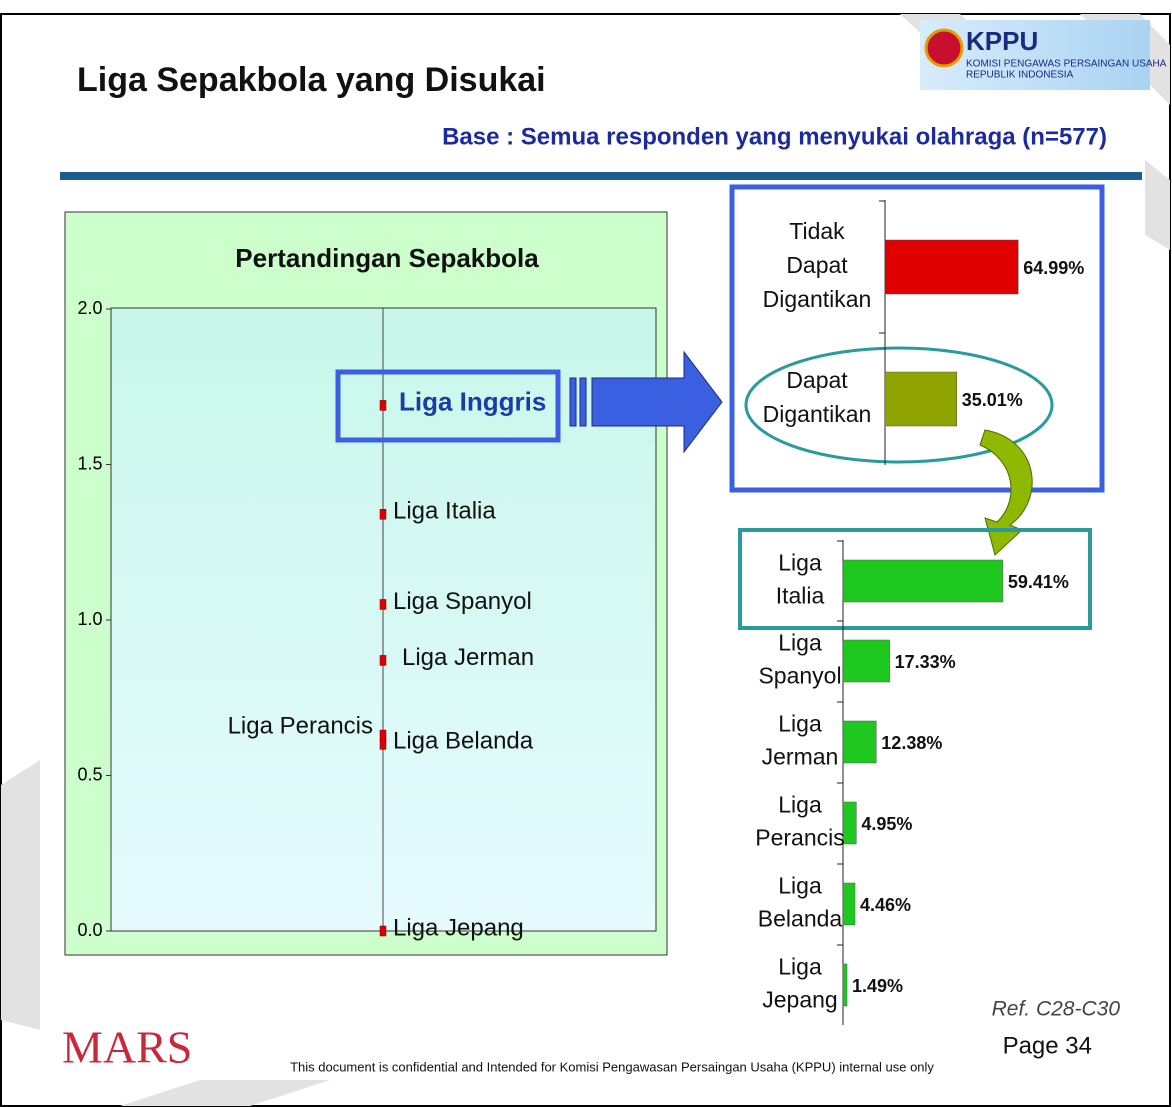  What do you see at coordinates (1066, 64) in the screenshot?
I see `logo-text: KOMISI PENGAWAS PERSAINGAN USAHA` at bounding box center [1066, 64].